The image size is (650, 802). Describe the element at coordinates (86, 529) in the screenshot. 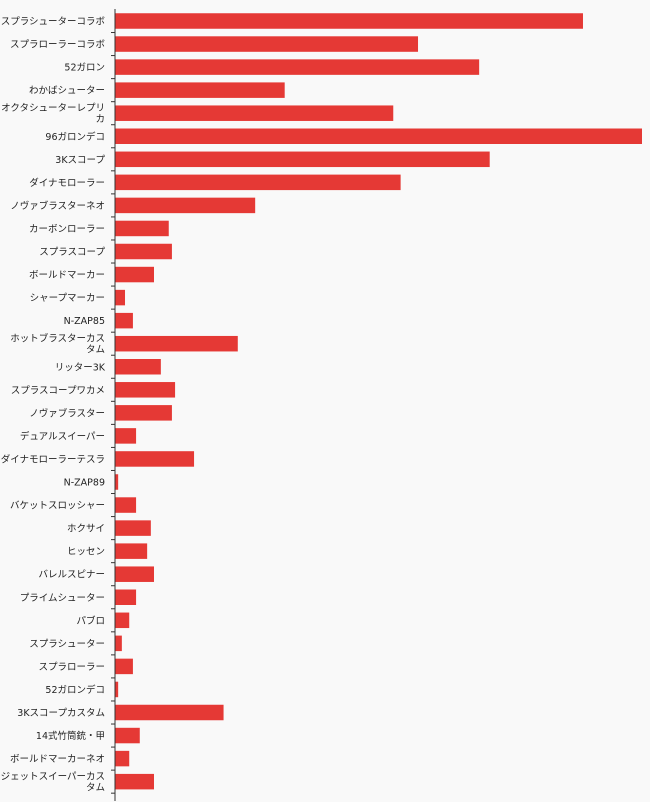

I see `y-tick-label: ホクサイ` at that location.